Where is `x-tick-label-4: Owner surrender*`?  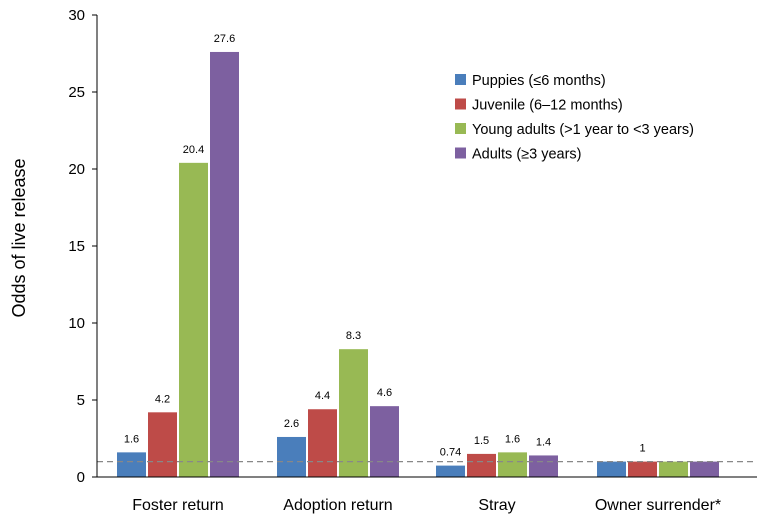
x-tick-label-4: Owner surrender* is located at coordinates (658, 505).